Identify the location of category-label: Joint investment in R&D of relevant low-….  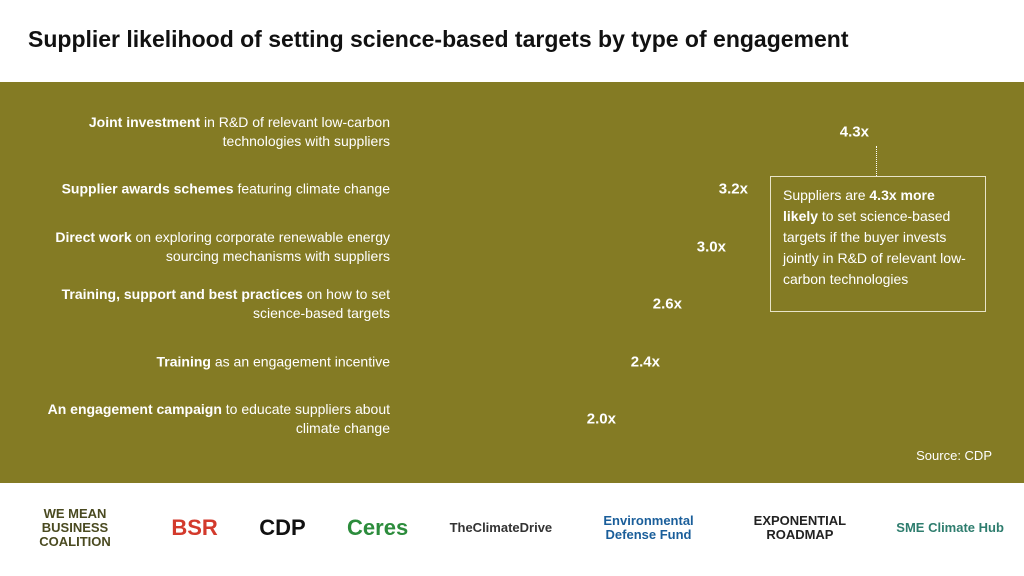
(205, 132).